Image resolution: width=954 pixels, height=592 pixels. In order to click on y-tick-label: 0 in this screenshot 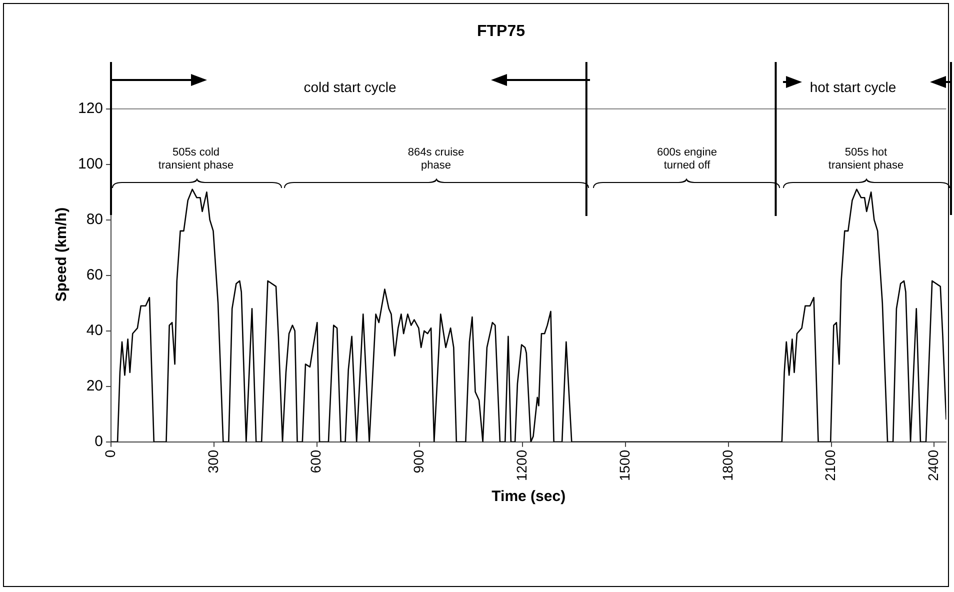, I will do `click(99, 441)`.